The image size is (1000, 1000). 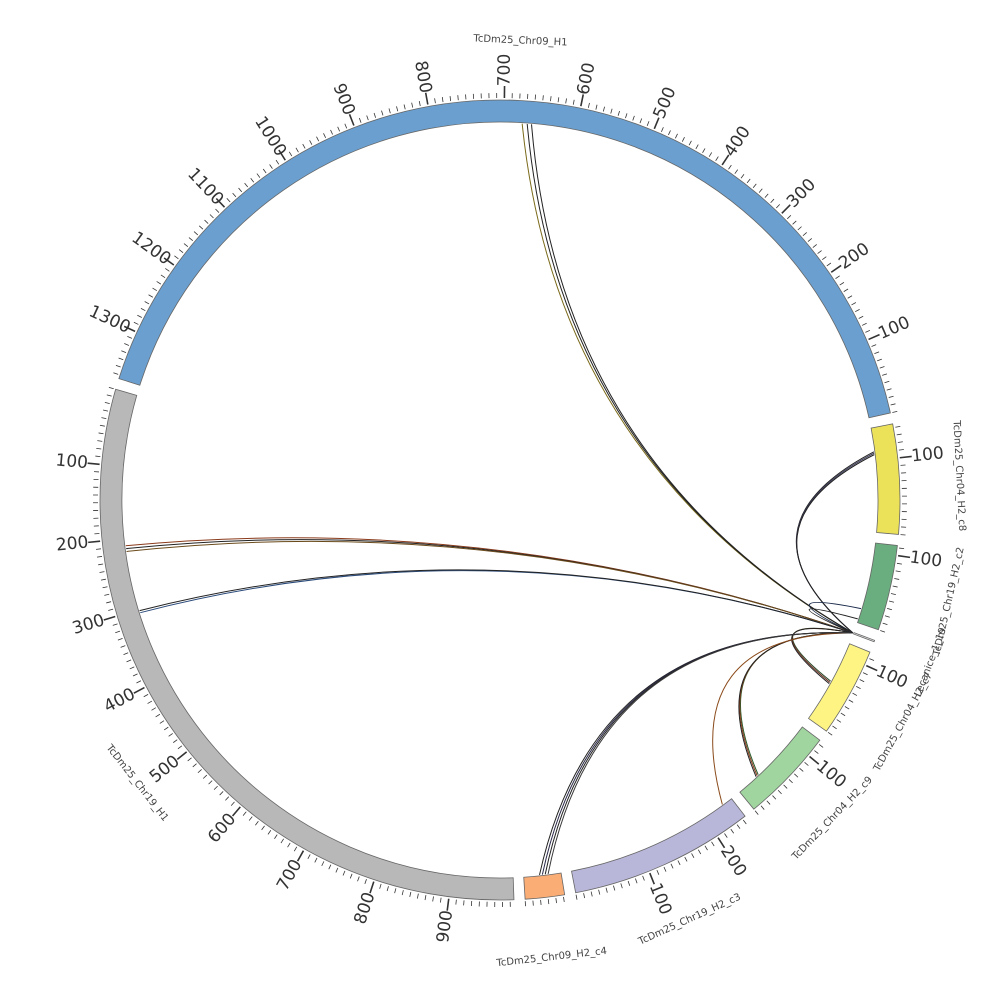 I want to click on tick-label: 900, so click(x=445, y=926).